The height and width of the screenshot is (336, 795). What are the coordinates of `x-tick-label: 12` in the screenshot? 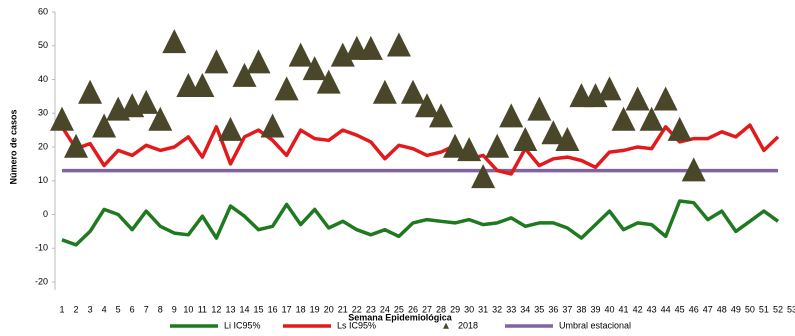 It's located at (216, 309).